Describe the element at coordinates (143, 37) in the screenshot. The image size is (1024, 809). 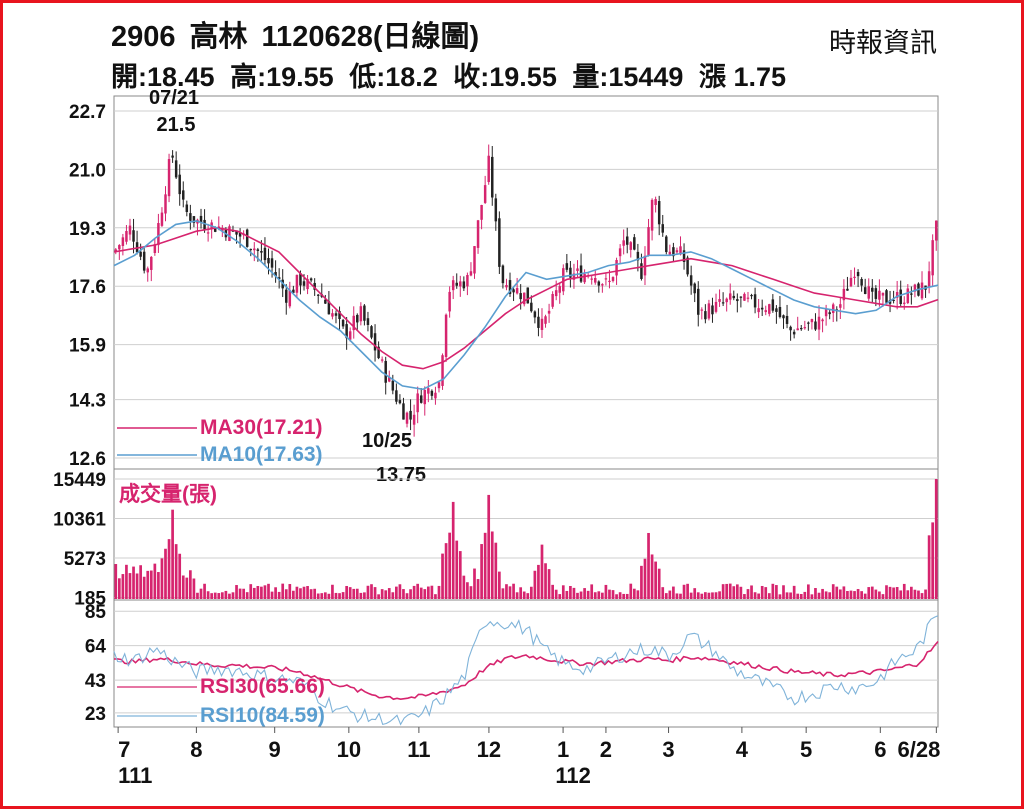
I see `stock-code: 2906` at that location.